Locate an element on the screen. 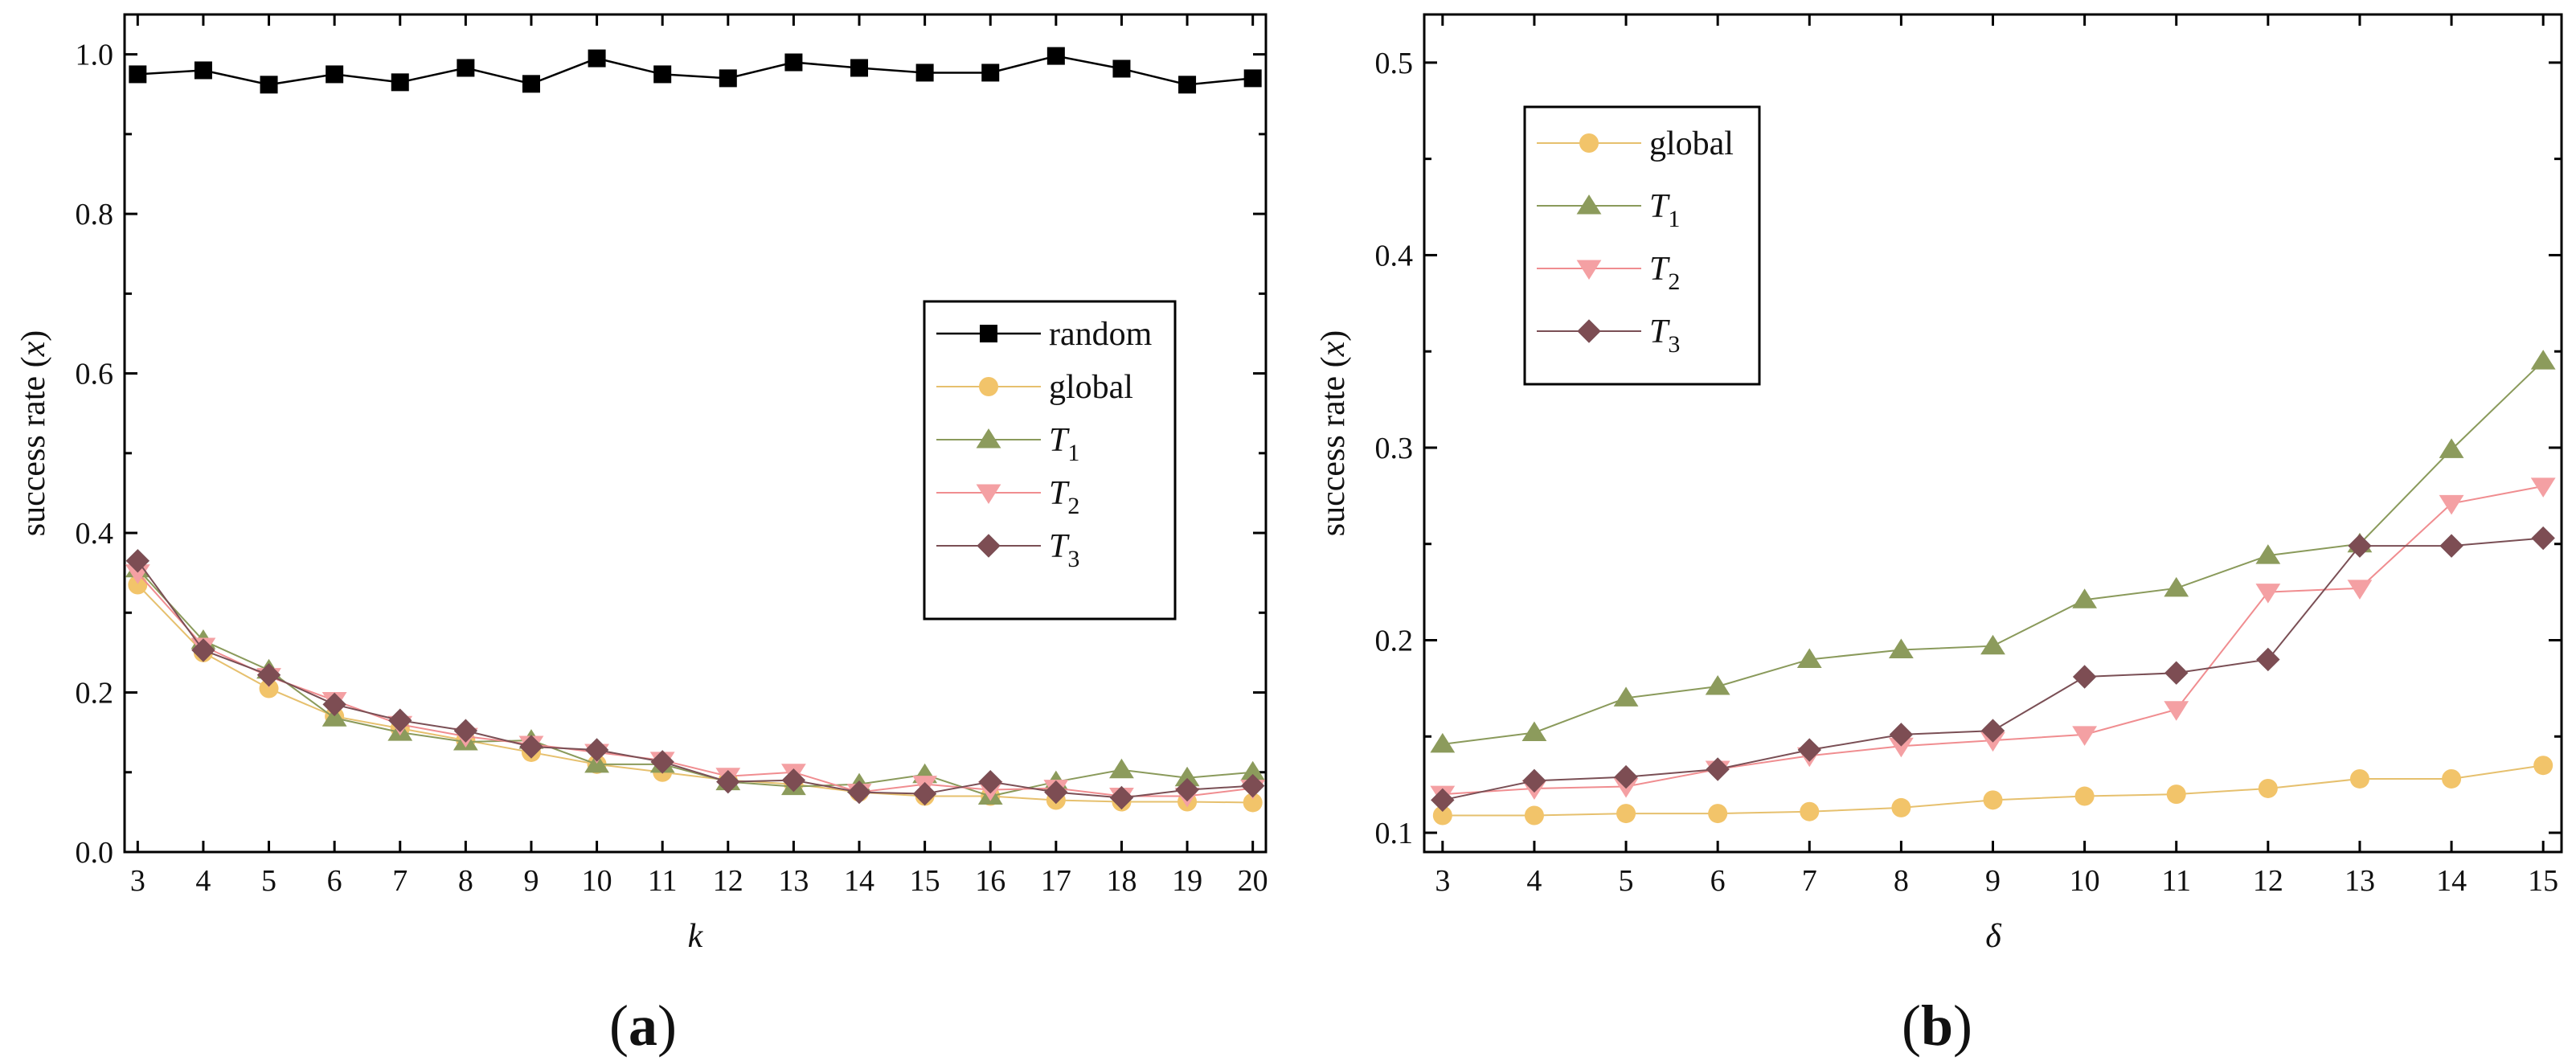  series-line-t2 is located at coordinates (695, 684).